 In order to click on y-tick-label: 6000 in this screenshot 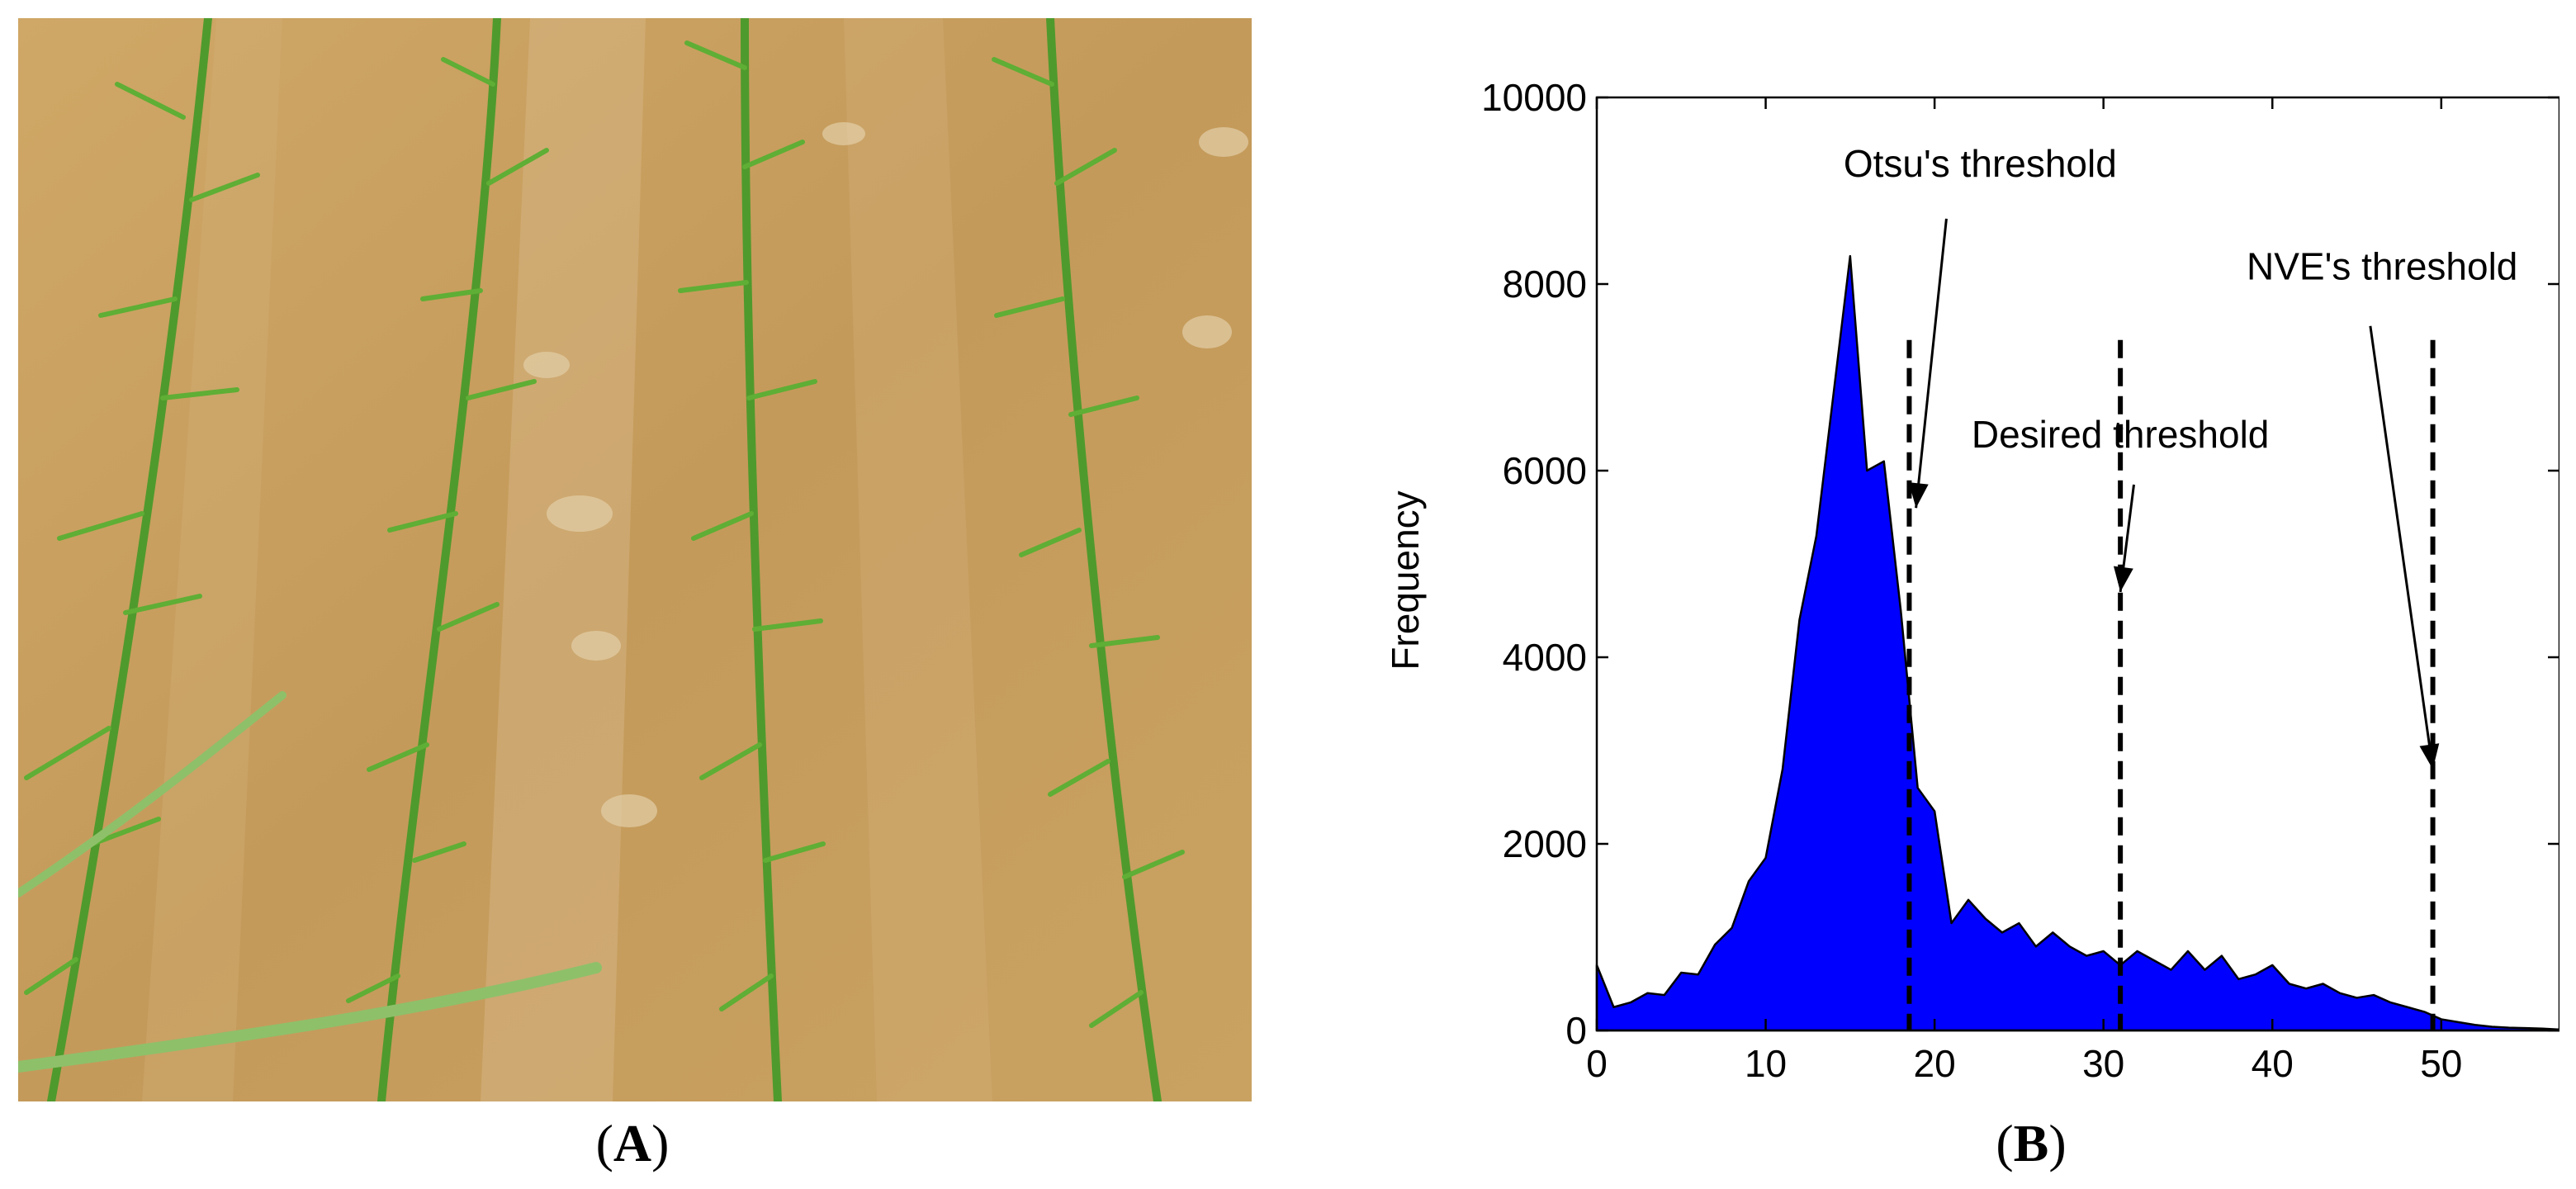, I will do `click(1545, 470)`.